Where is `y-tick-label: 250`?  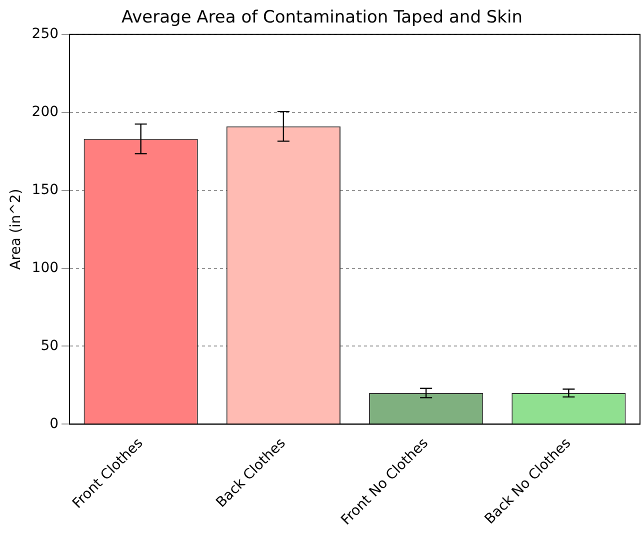 y-tick-label: 250 is located at coordinates (45, 34).